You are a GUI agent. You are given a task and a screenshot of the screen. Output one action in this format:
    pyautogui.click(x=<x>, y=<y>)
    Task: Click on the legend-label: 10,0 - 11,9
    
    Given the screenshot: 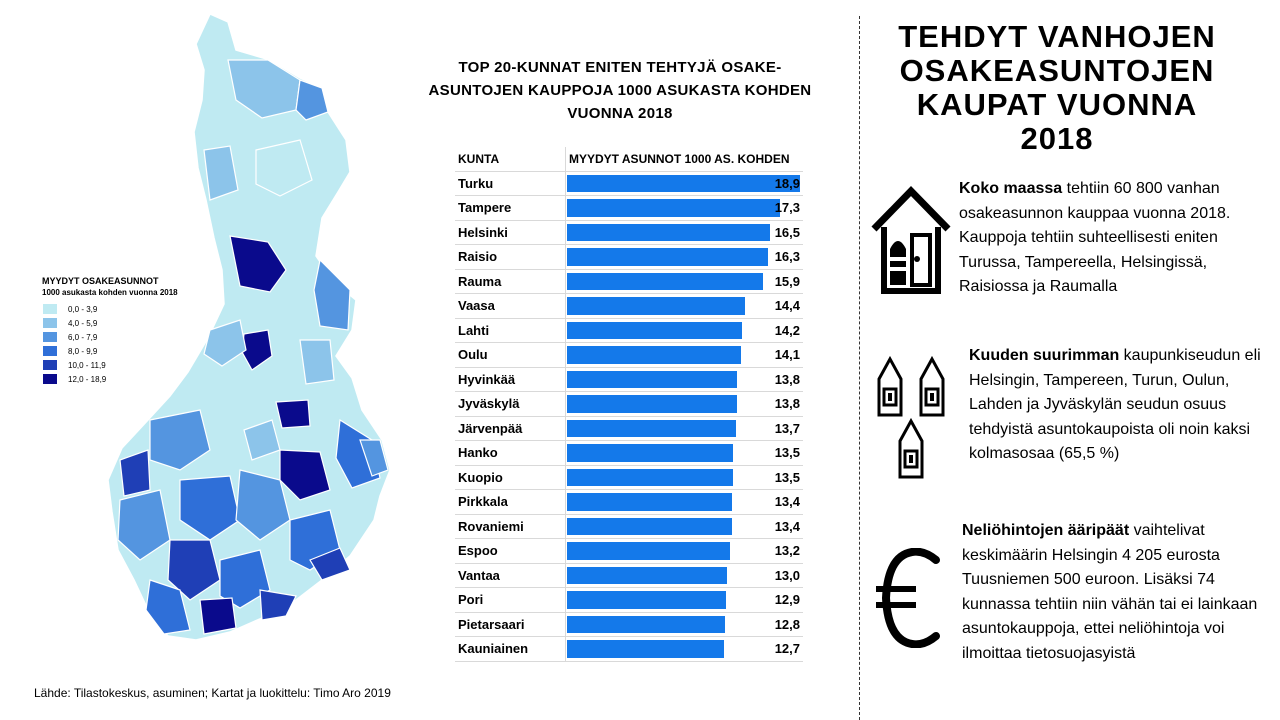 What is the action you would take?
    pyautogui.click(x=87, y=365)
    